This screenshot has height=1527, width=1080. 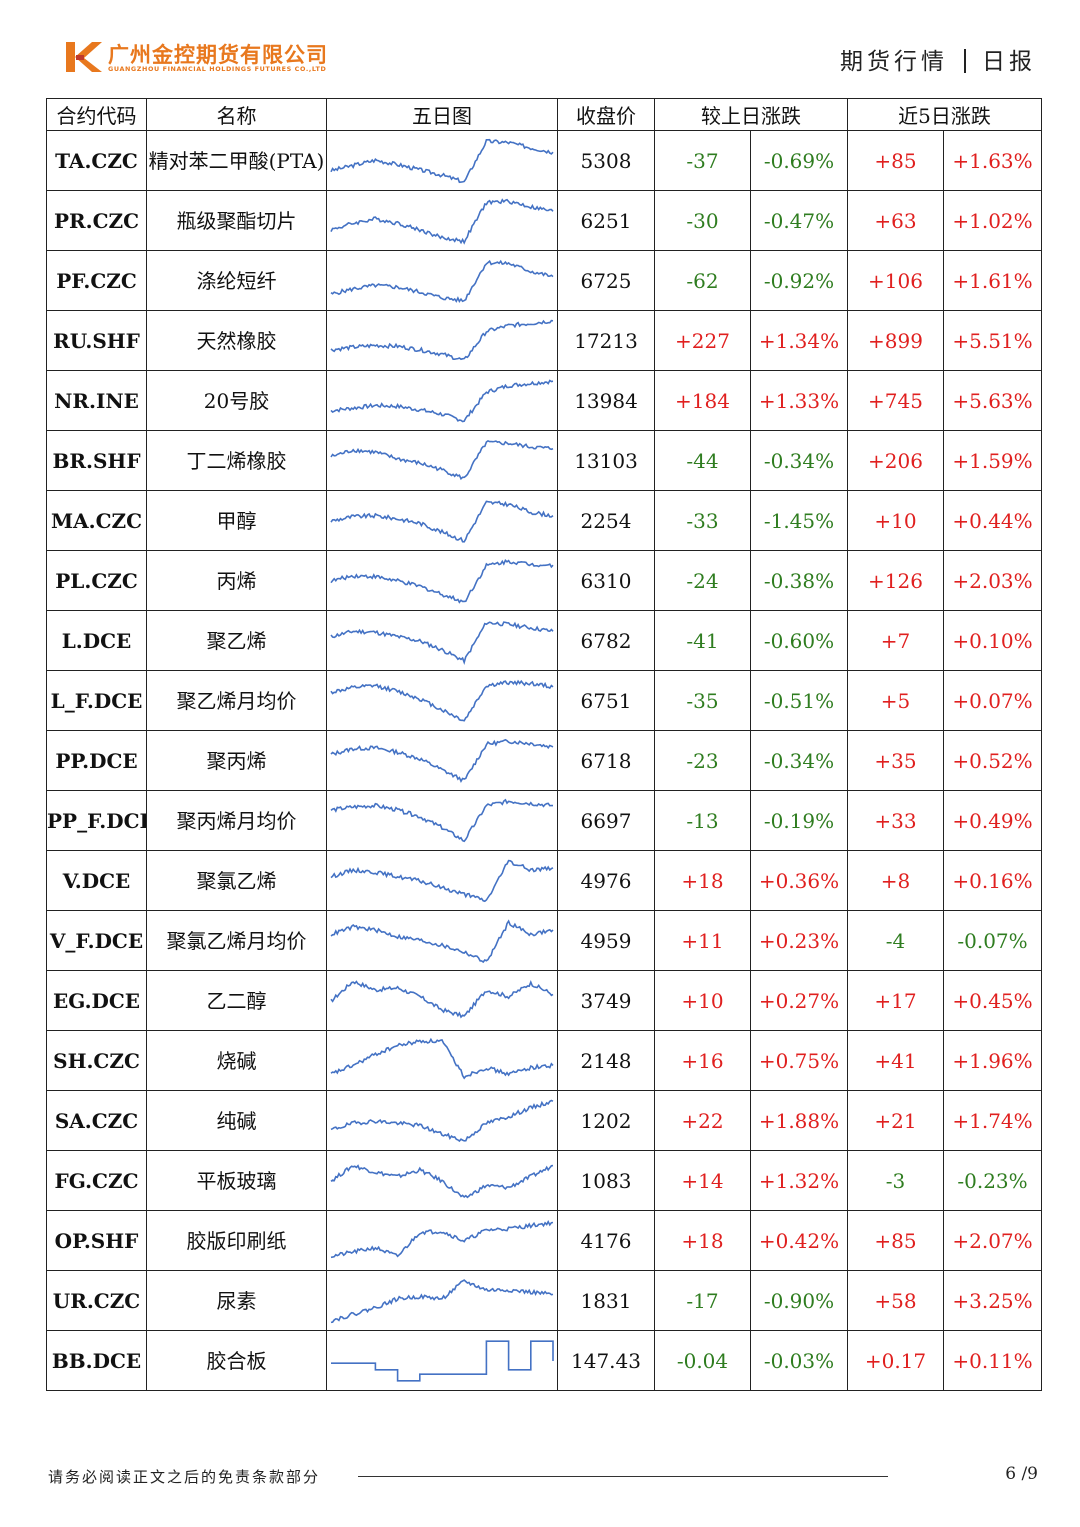 I want to click on table-row: OP.SHF 胶版印刷纸 4176 +18 +0.42% +85 +2.07%, so click(x=544, y=1240).